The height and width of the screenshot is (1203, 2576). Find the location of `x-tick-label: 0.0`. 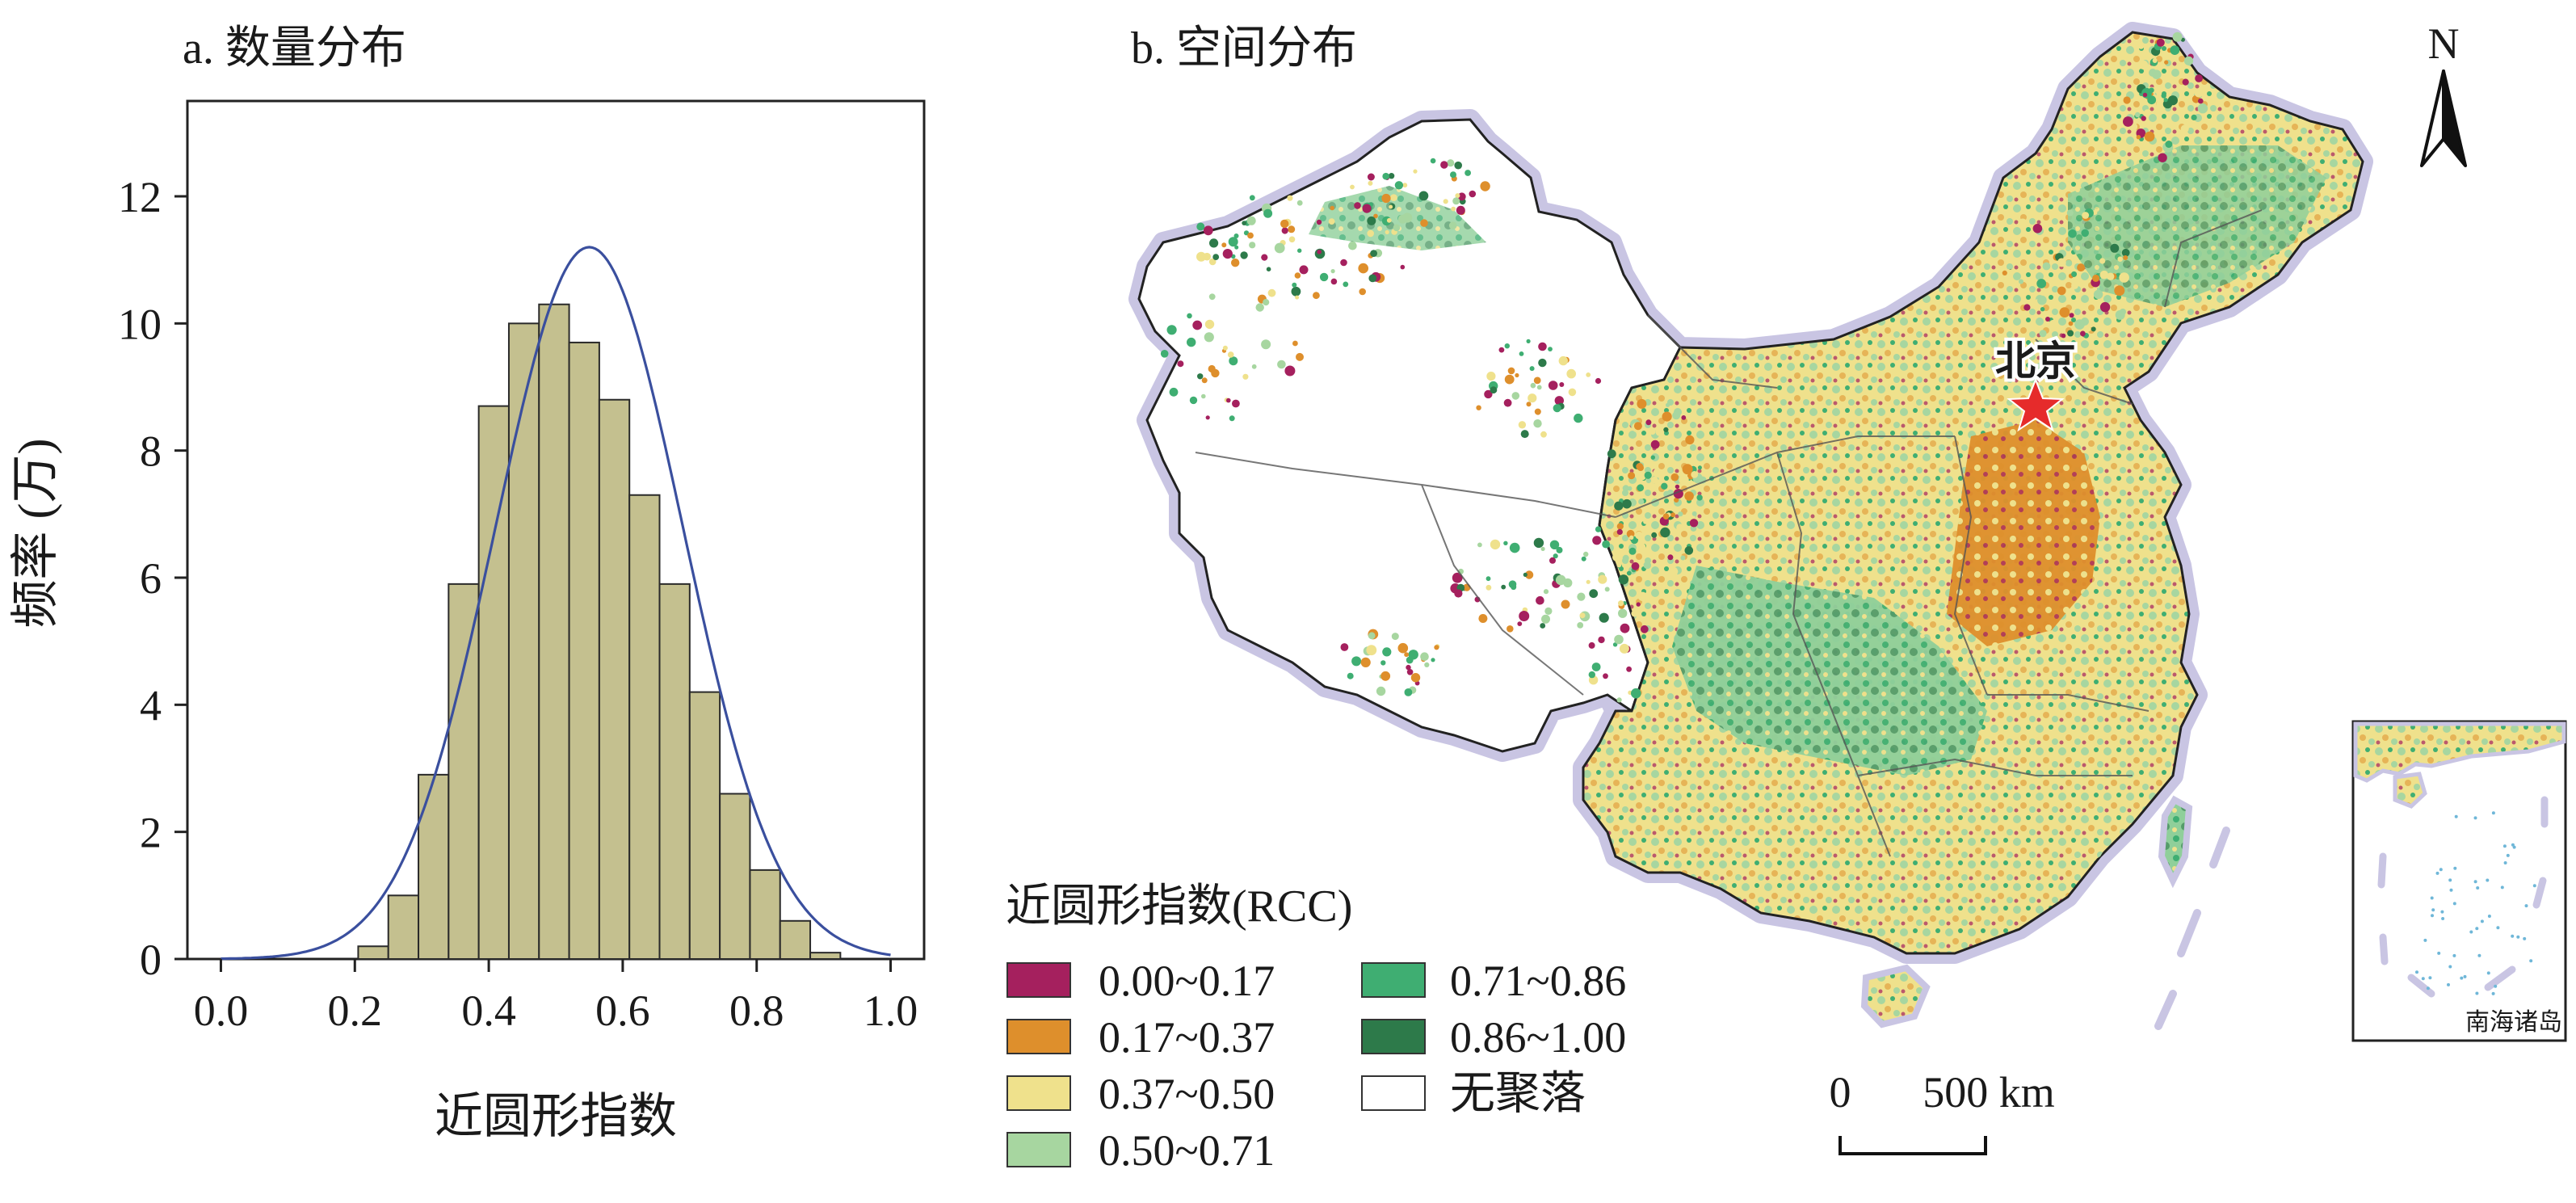

x-tick-label: 0.0 is located at coordinates (221, 1010).